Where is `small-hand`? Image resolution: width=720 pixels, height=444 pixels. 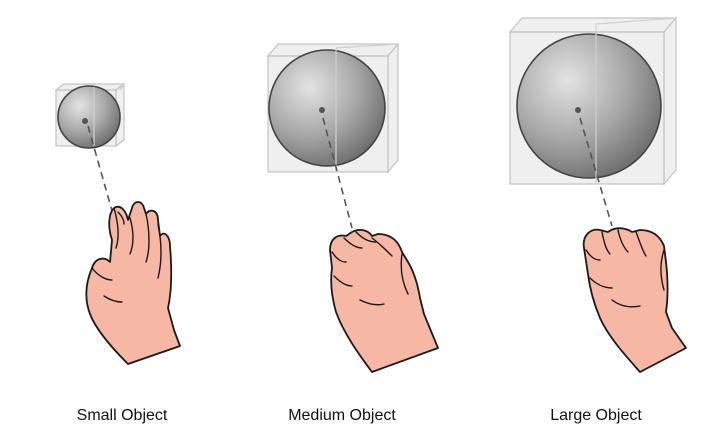 small-hand is located at coordinates (133, 283).